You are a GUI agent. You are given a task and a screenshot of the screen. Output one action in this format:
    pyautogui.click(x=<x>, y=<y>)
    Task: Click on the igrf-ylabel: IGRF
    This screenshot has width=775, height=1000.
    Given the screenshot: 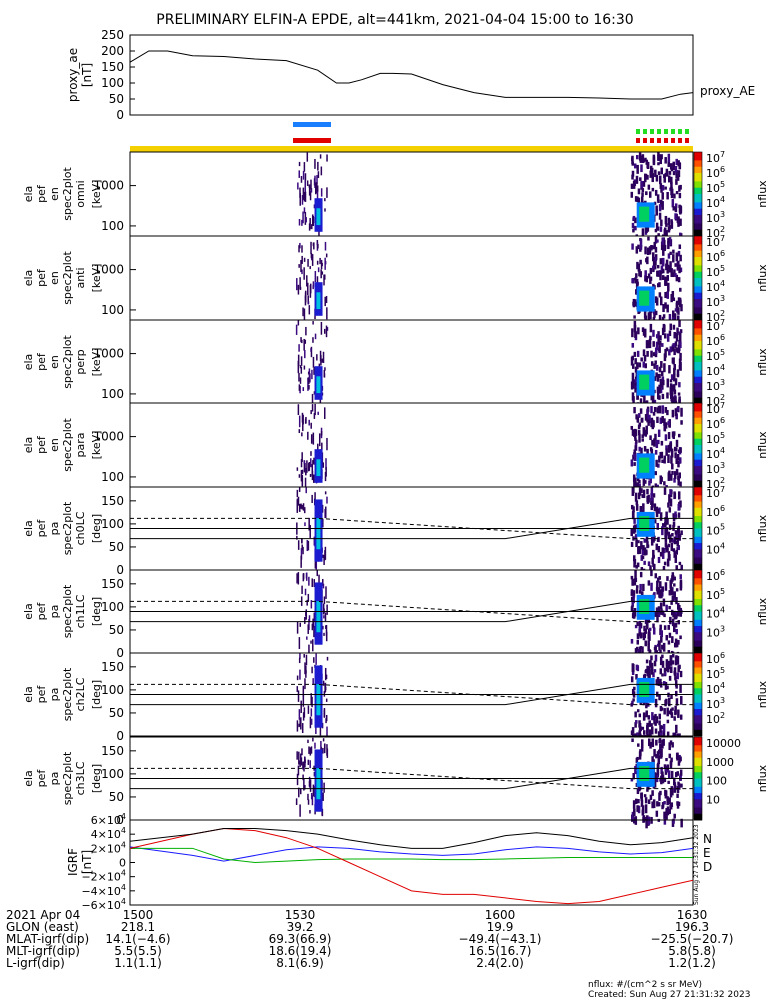 What is the action you would take?
    pyautogui.click(x=73, y=862)
    